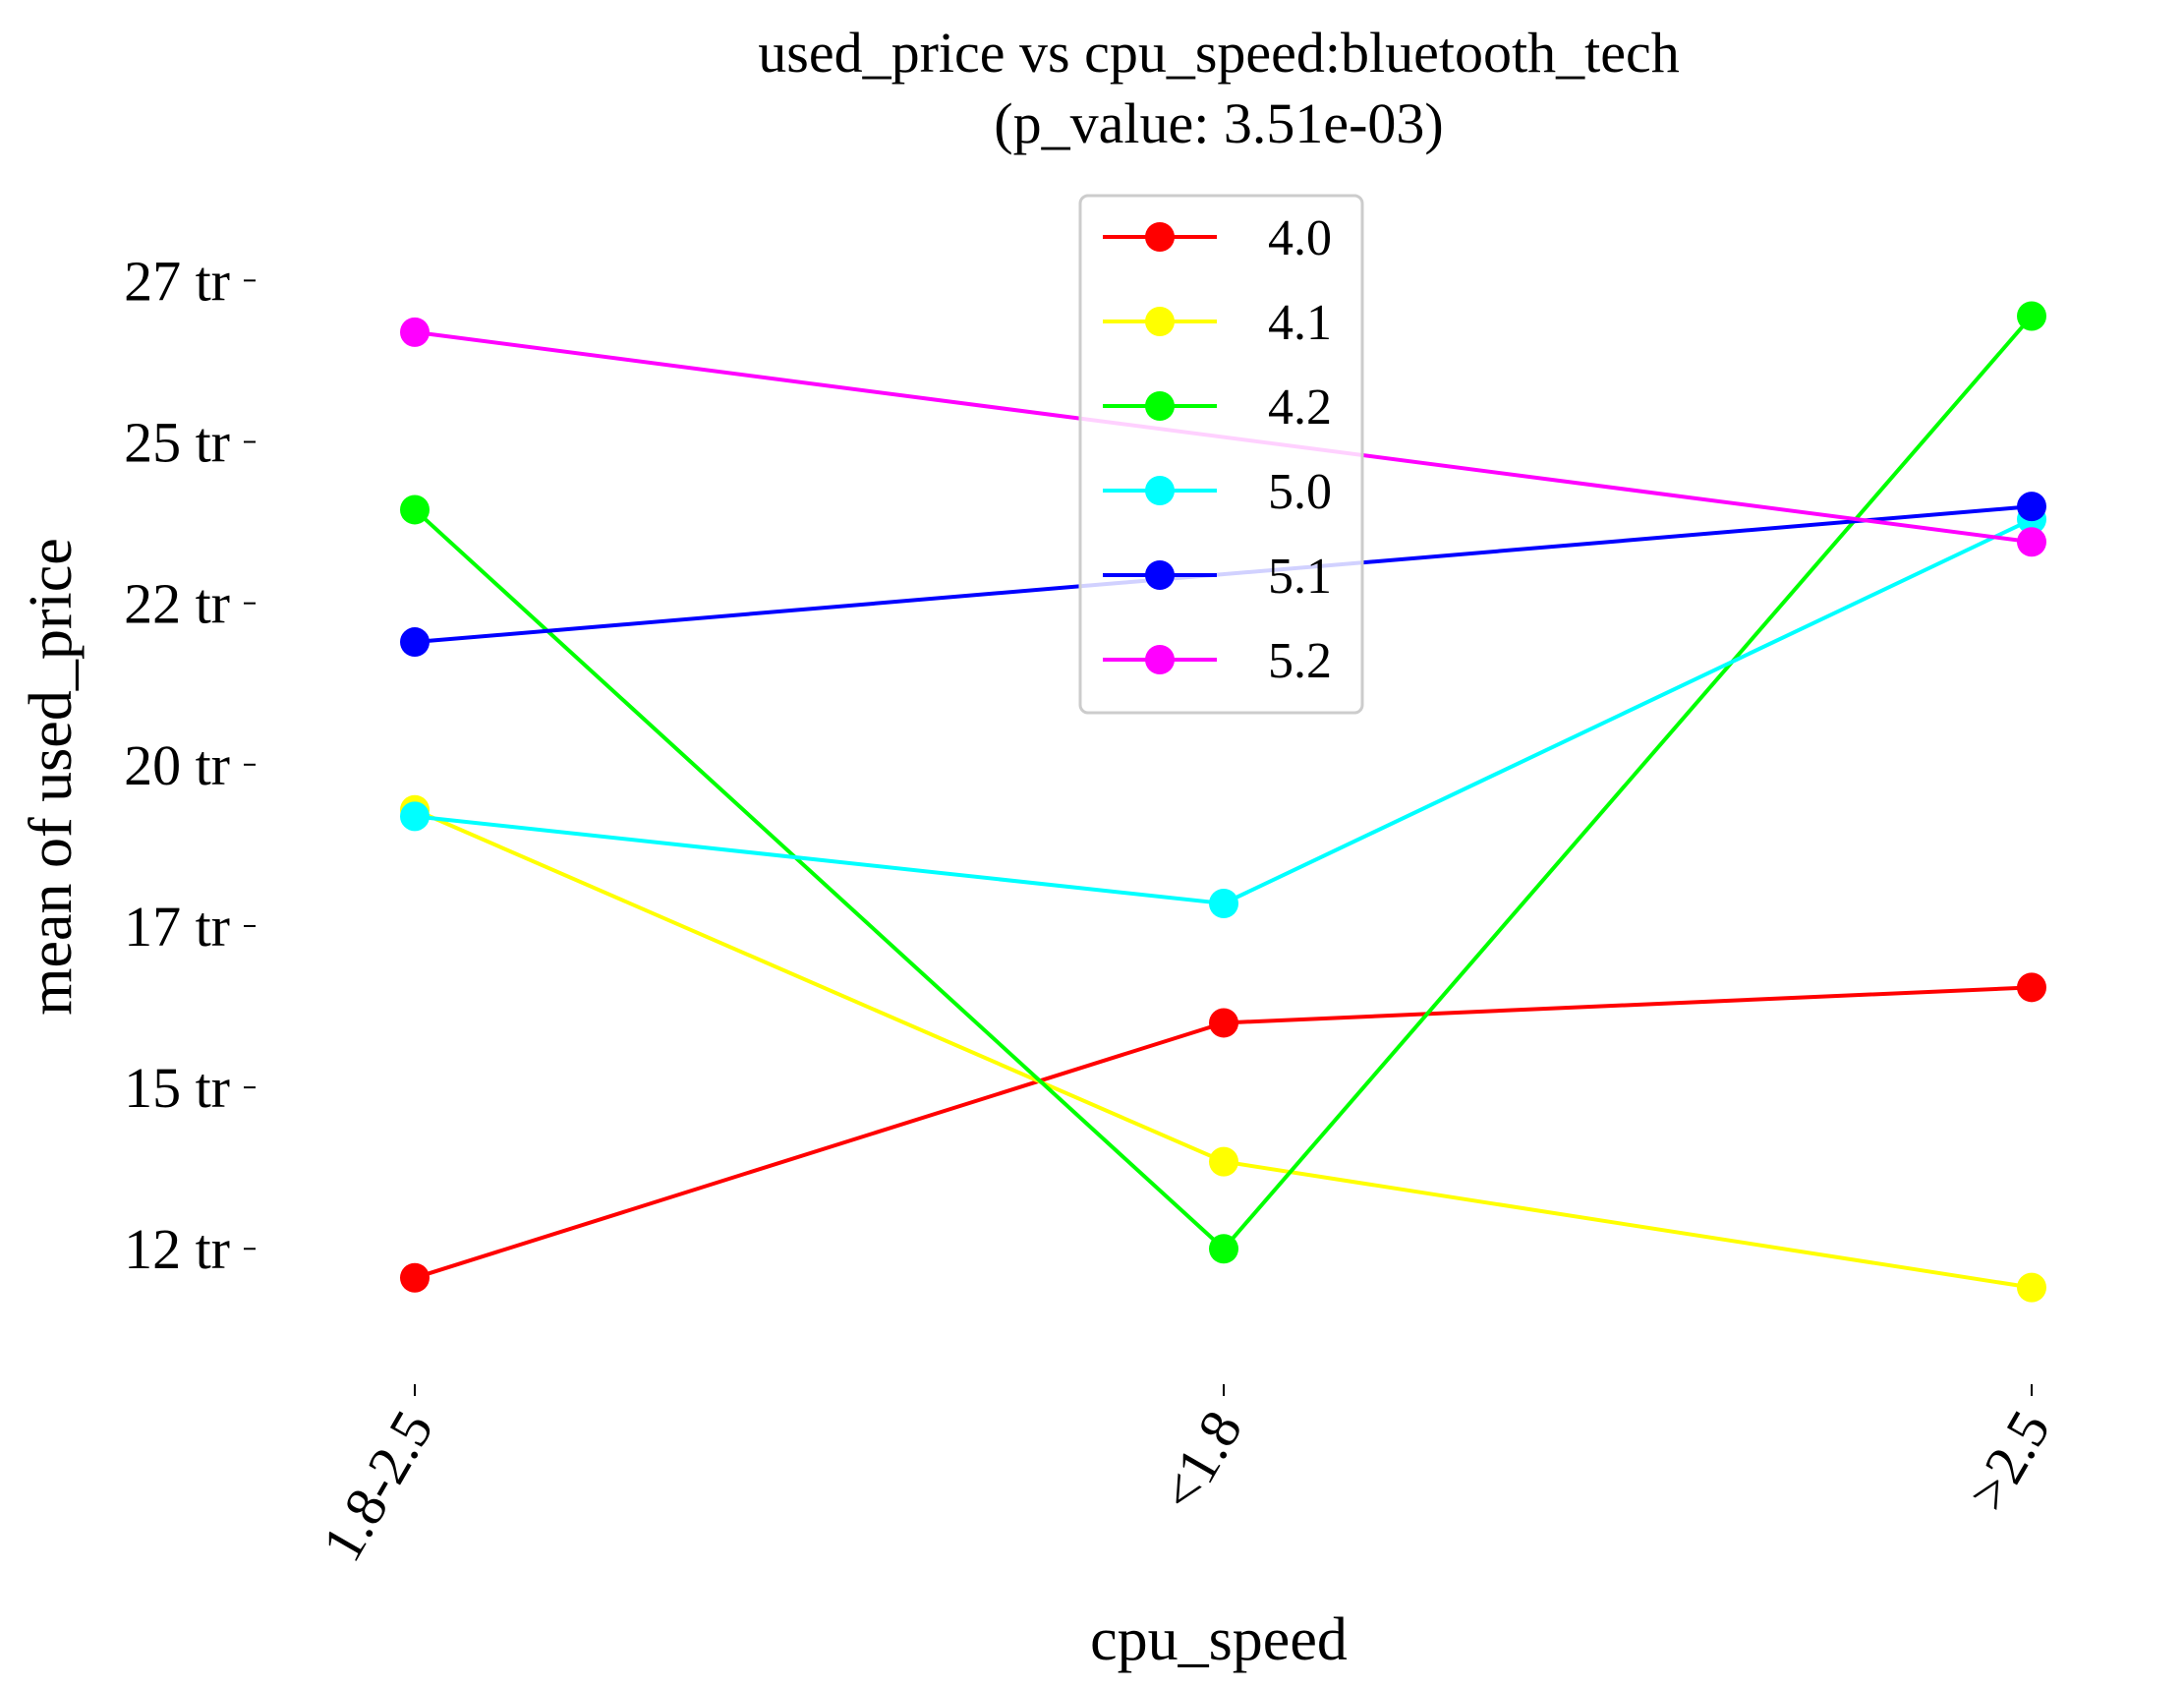  What do you see at coordinates (177, 443) in the screenshot?
I see `y-tick-label: 25 tr` at bounding box center [177, 443].